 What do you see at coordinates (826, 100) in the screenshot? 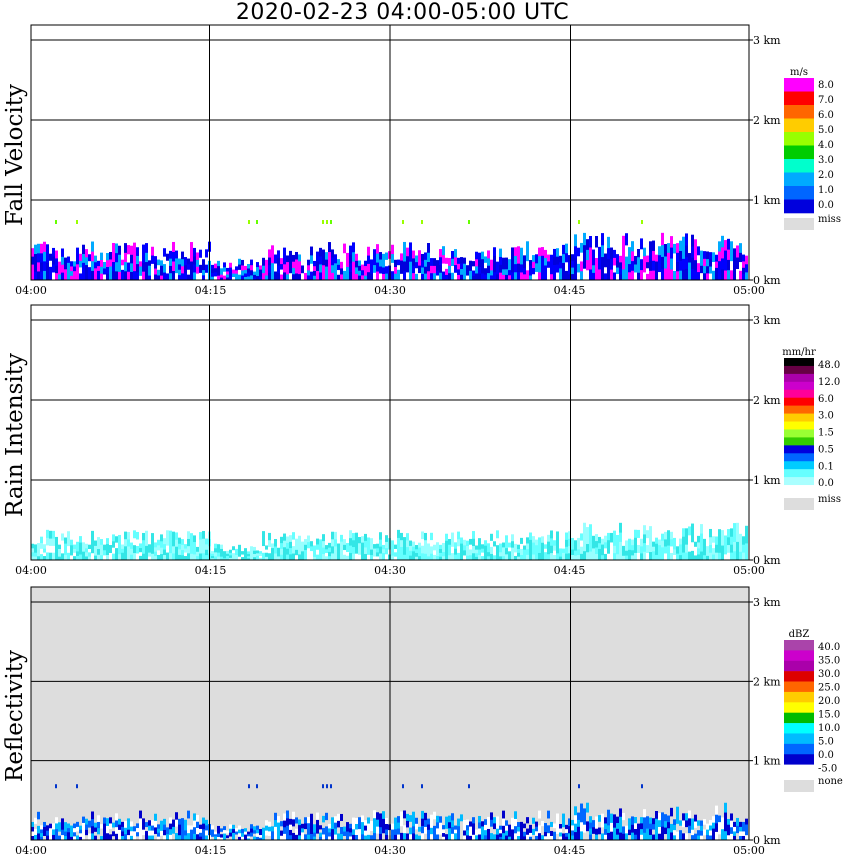
I see `legend-label: 7.0` at bounding box center [826, 100].